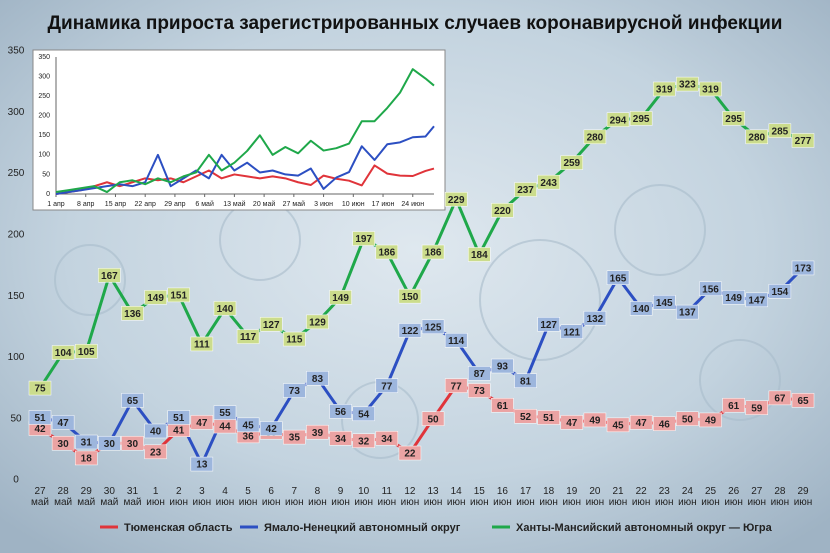 This screenshot has width=830, height=553. I want to click on x-tick-label: 3 июн, so click(202, 497).